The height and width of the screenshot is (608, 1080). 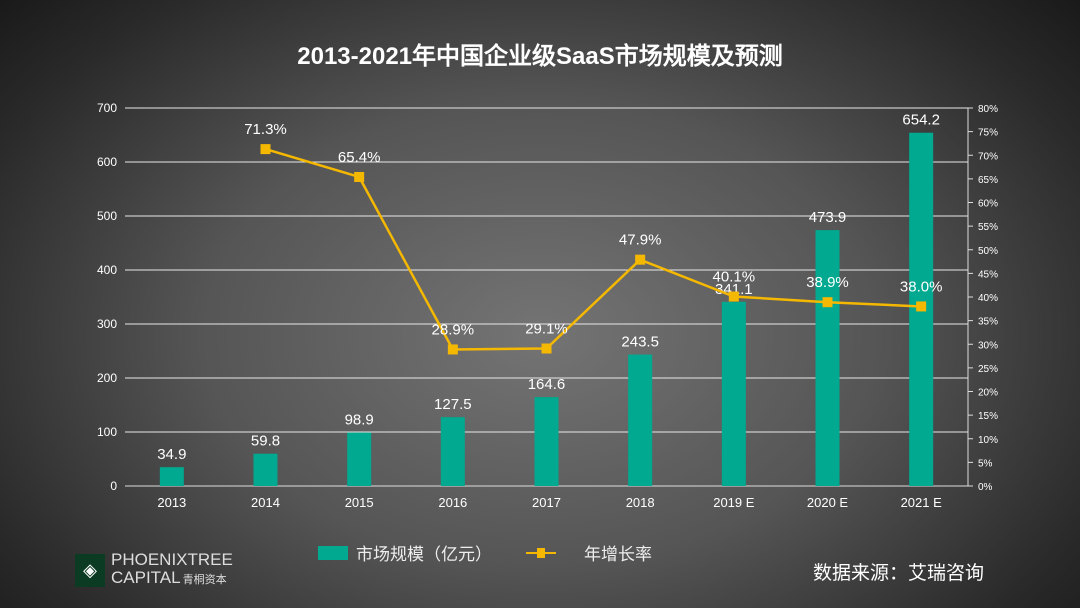 I want to click on left-tick-label: 300, so click(x=107, y=324).